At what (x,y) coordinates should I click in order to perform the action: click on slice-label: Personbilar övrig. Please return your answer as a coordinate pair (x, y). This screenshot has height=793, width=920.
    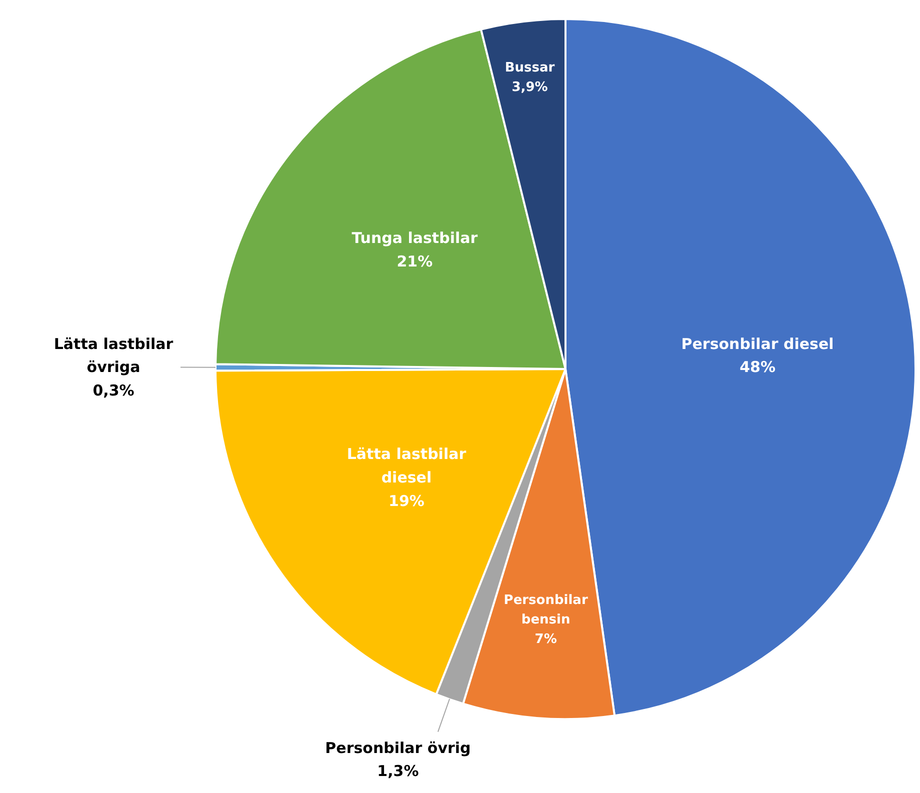
    Looking at the image, I should click on (398, 747).